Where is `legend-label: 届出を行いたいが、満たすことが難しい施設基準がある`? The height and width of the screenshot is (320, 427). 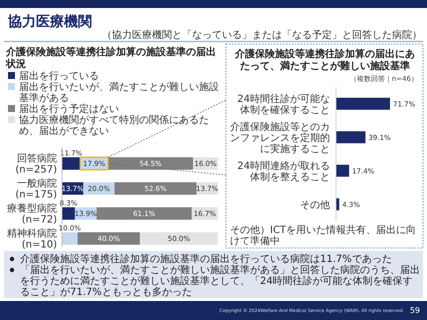 legend-label: 届出を行いたいが、満たすことが難しい施設基準がある is located at coordinates (119, 92).